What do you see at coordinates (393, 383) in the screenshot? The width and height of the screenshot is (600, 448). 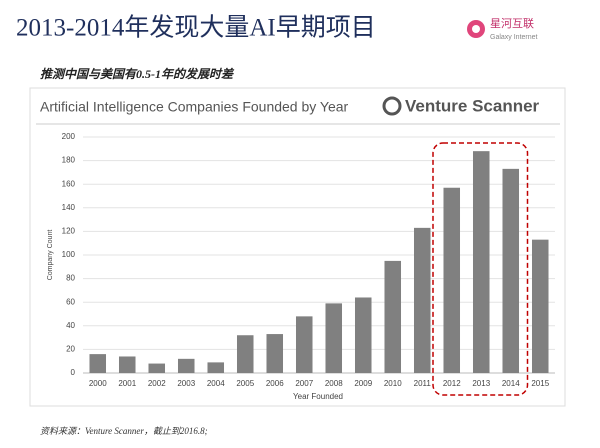 I see `x-tick-label: 2010` at bounding box center [393, 383].